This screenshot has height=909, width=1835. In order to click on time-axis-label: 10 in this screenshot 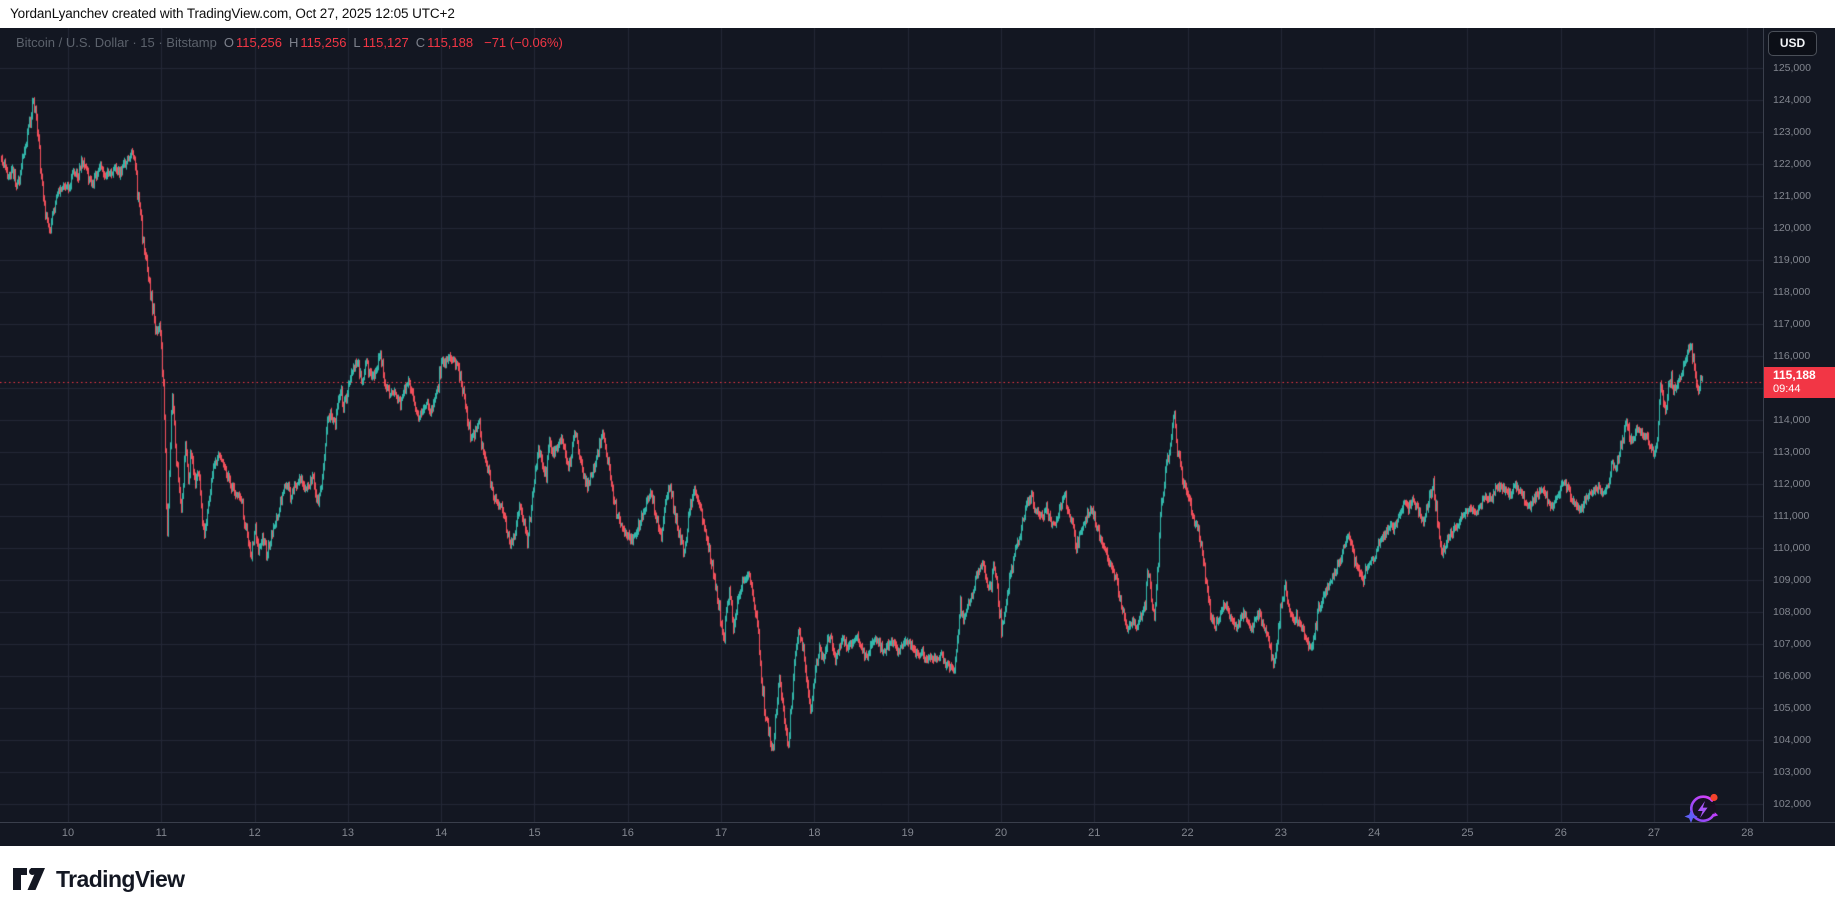, I will do `click(68, 833)`.